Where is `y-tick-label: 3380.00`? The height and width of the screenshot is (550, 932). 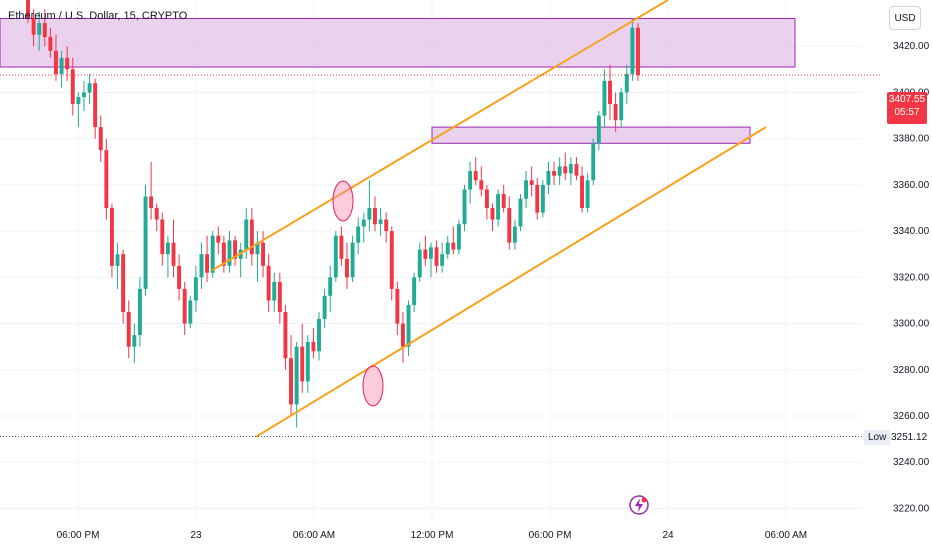
y-tick-label: 3380.00 is located at coordinates (911, 139).